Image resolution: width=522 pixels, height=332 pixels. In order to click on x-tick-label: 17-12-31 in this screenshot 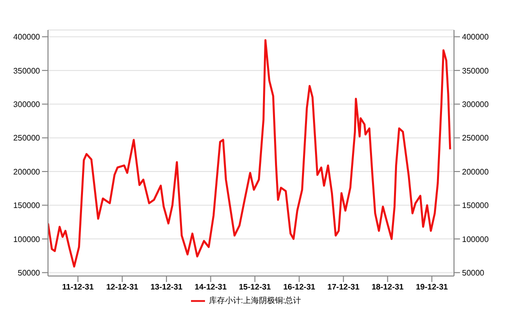, I will do `click(343, 287)`.